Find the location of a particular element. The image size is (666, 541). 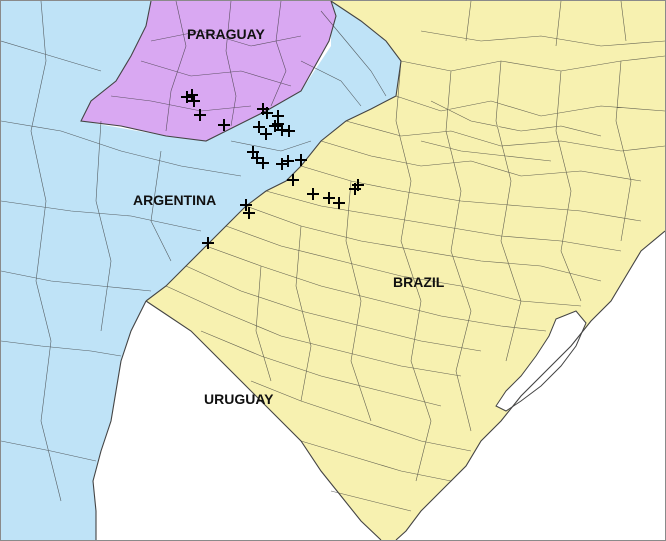

label-brazil: BRAZIL is located at coordinates (419, 282).